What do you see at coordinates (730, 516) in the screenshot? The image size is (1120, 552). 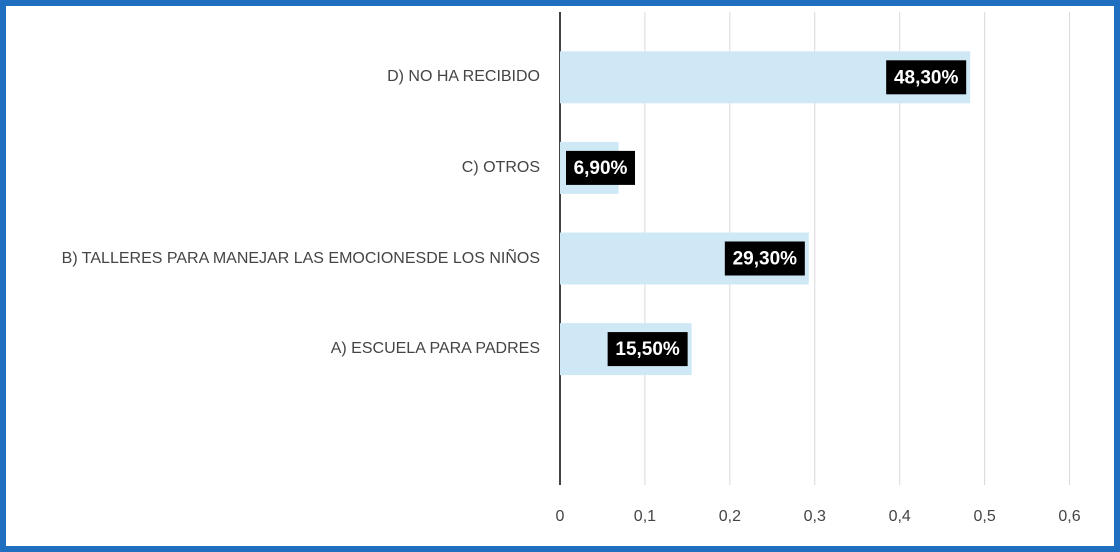 I see `x-tick-label: 0,2` at bounding box center [730, 516].